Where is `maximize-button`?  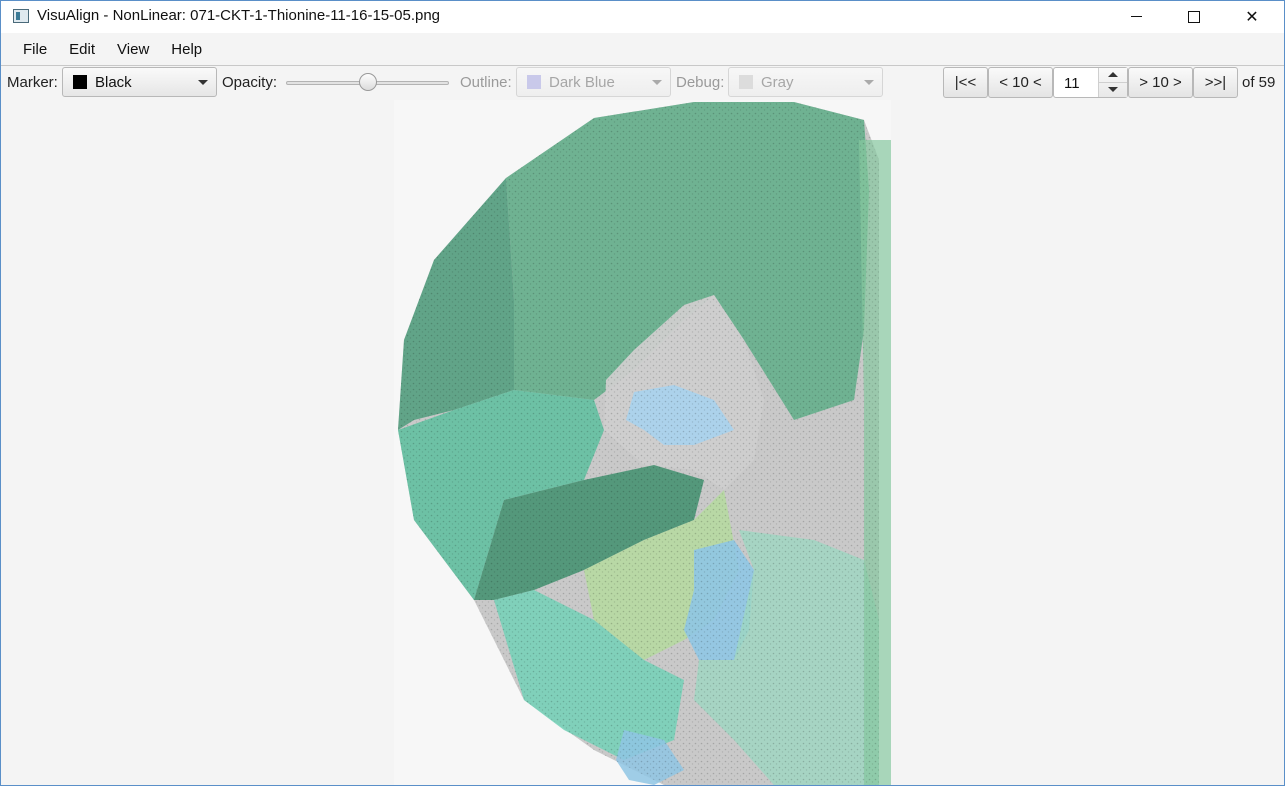 maximize-button is located at coordinates (1194, 16).